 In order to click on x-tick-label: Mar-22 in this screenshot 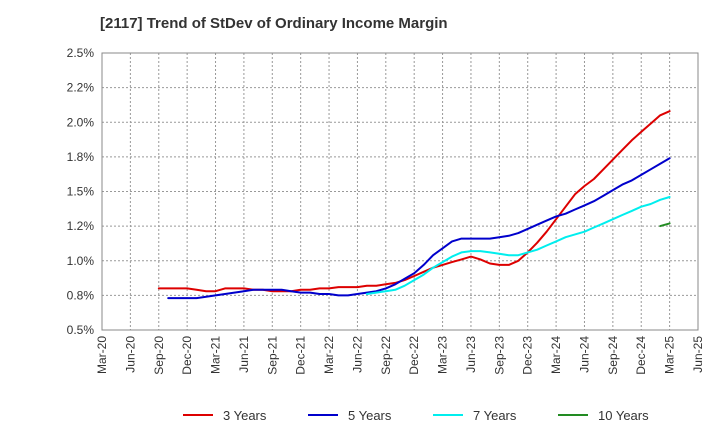, I will do `click(329, 355)`.